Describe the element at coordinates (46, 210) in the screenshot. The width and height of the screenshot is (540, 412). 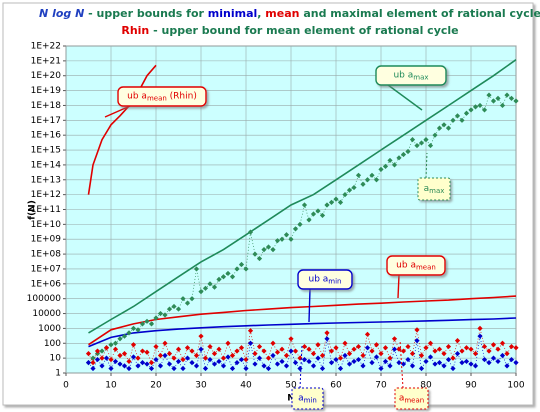
I see `y-tick-label: 1E+11` at that location.